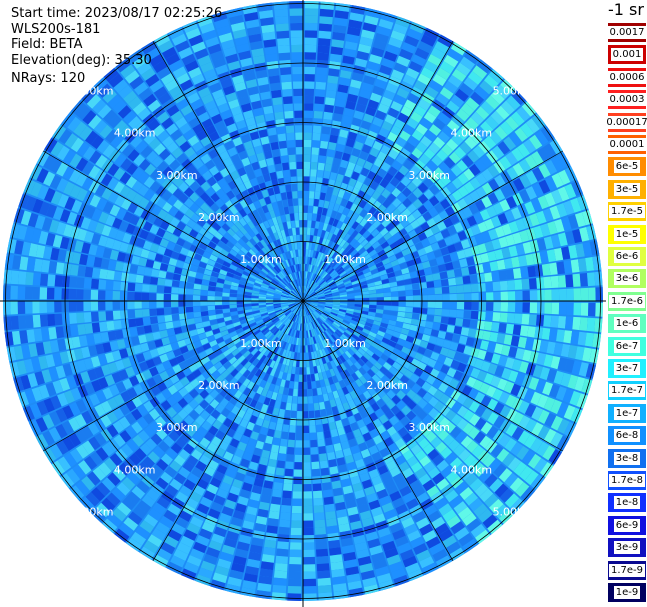 The height and width of the screenshot is (607, 647). I want to click on colorbar-tick-label: 3e-7, so click(627, 368).